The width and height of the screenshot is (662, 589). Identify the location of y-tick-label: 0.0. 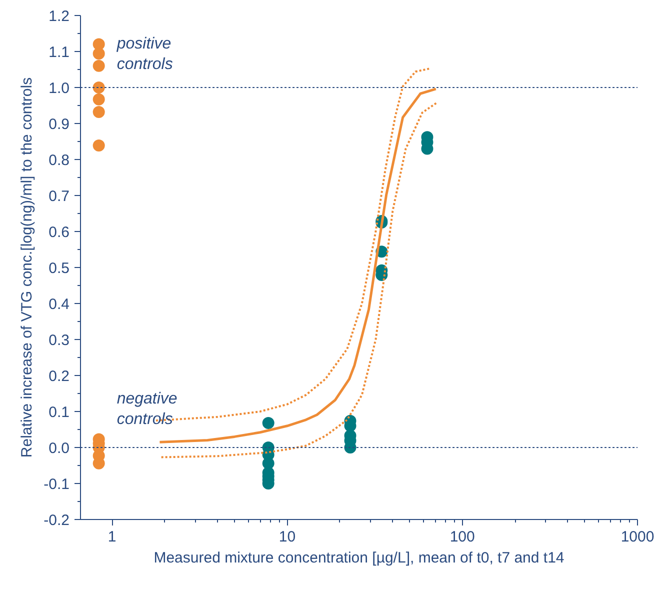
(59, 448).